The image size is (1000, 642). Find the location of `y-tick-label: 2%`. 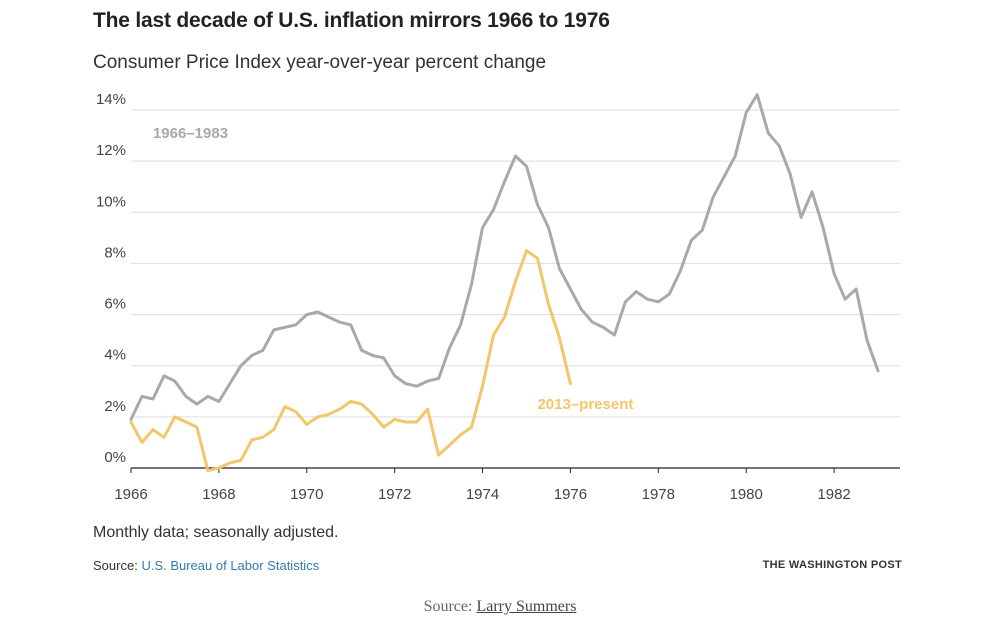

y-tick-label: 2% is located at coordinates (115, 406).